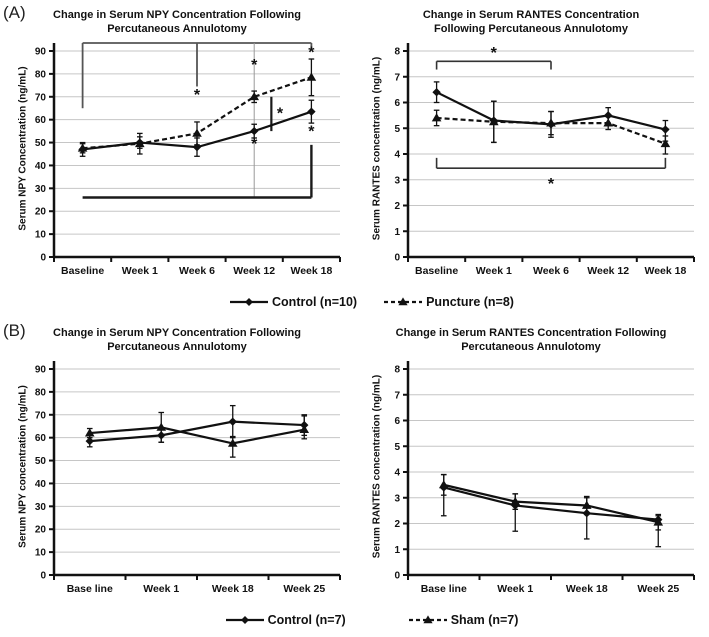 This screenshot has height=637, width=709. What do you see at coordinates (354, 620) in the screenshot?
I see `legend-panel-b: Control (n=7) Sham (n=7)` at bounding box center [354, 620].